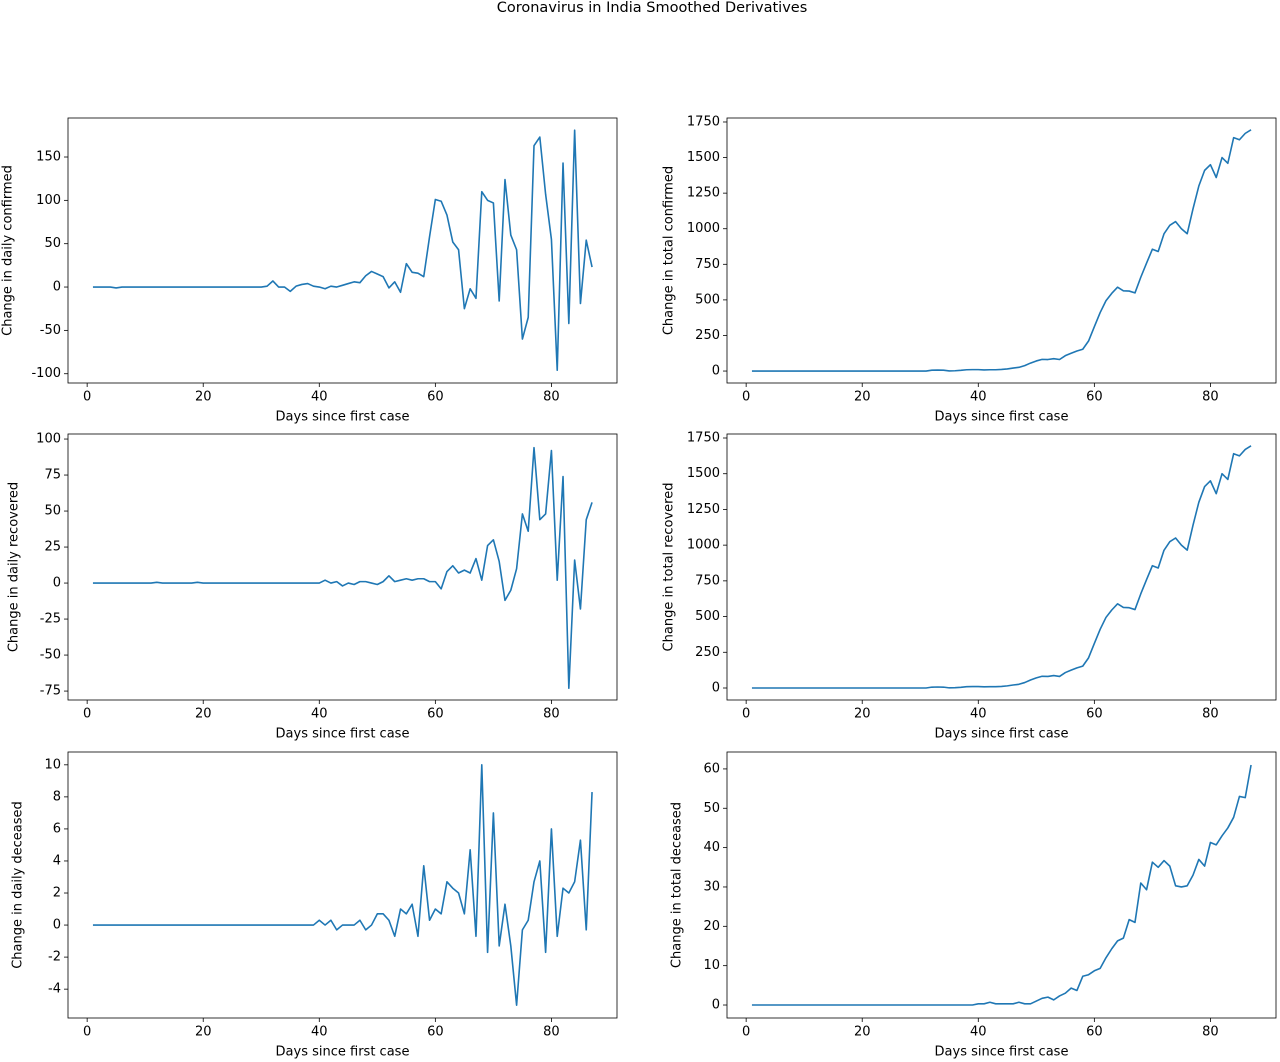 The height and width of the screenshot is (1062, 1280). Describe the element at coordinates (57, 860) in the screenshot. I see `y-tick-label: 4` at that location.